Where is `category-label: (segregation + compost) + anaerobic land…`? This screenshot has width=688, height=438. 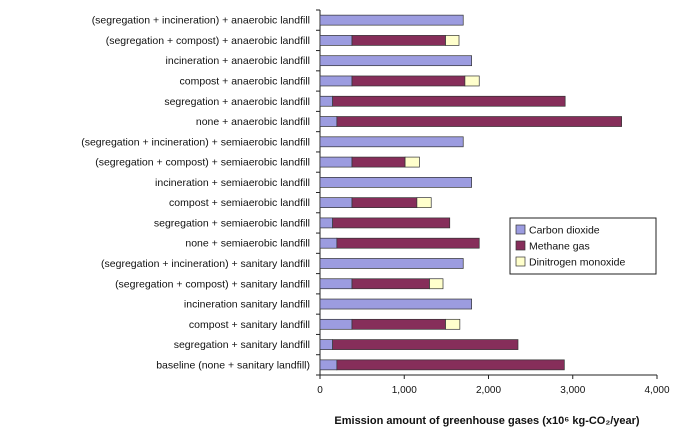
category-label: (segregation + compost) + anaerobic land… is located at coordinates (208, 41).